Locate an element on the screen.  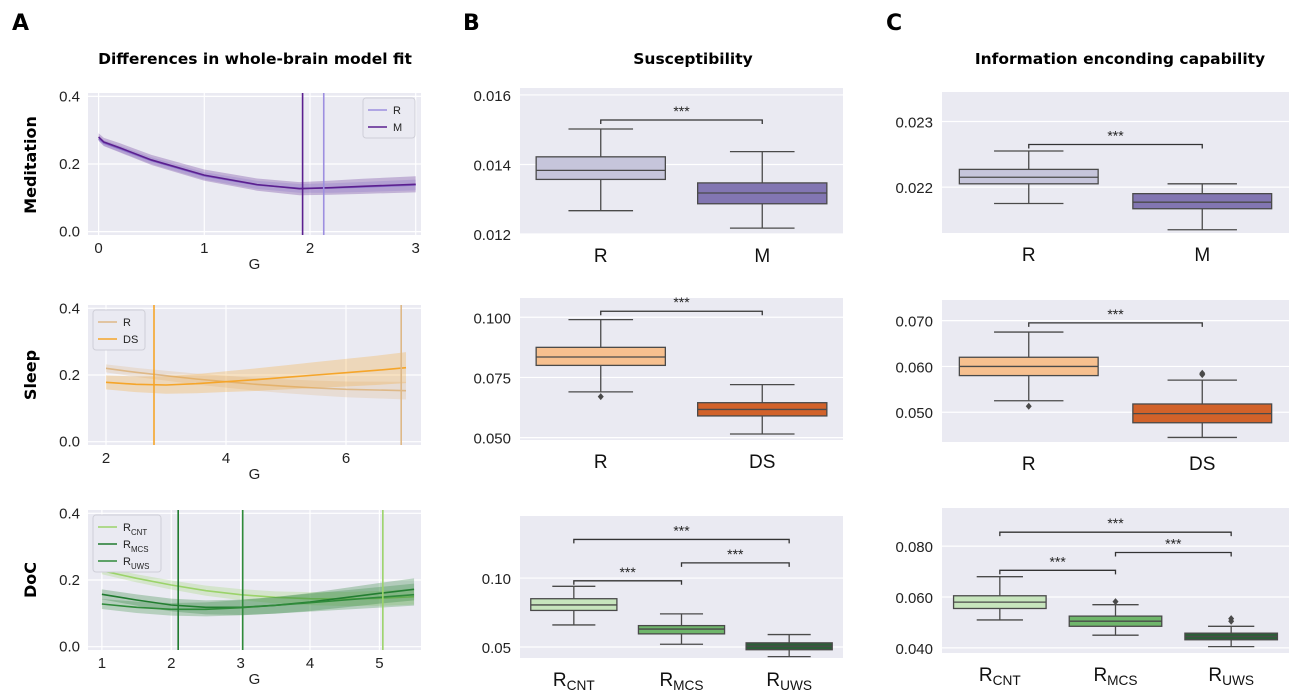
legend-label: RUWS is located at coordinates (136, 563).